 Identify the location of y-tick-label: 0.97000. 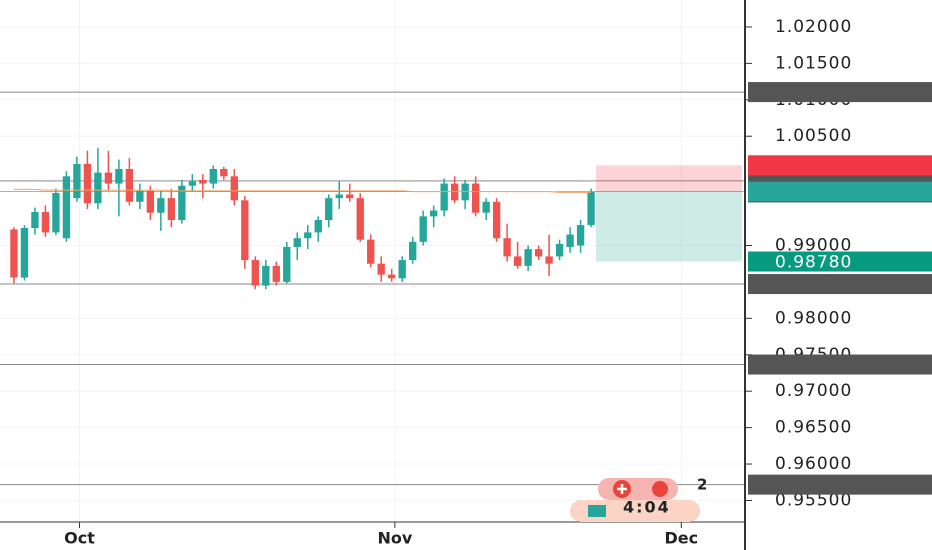
(813, 391).